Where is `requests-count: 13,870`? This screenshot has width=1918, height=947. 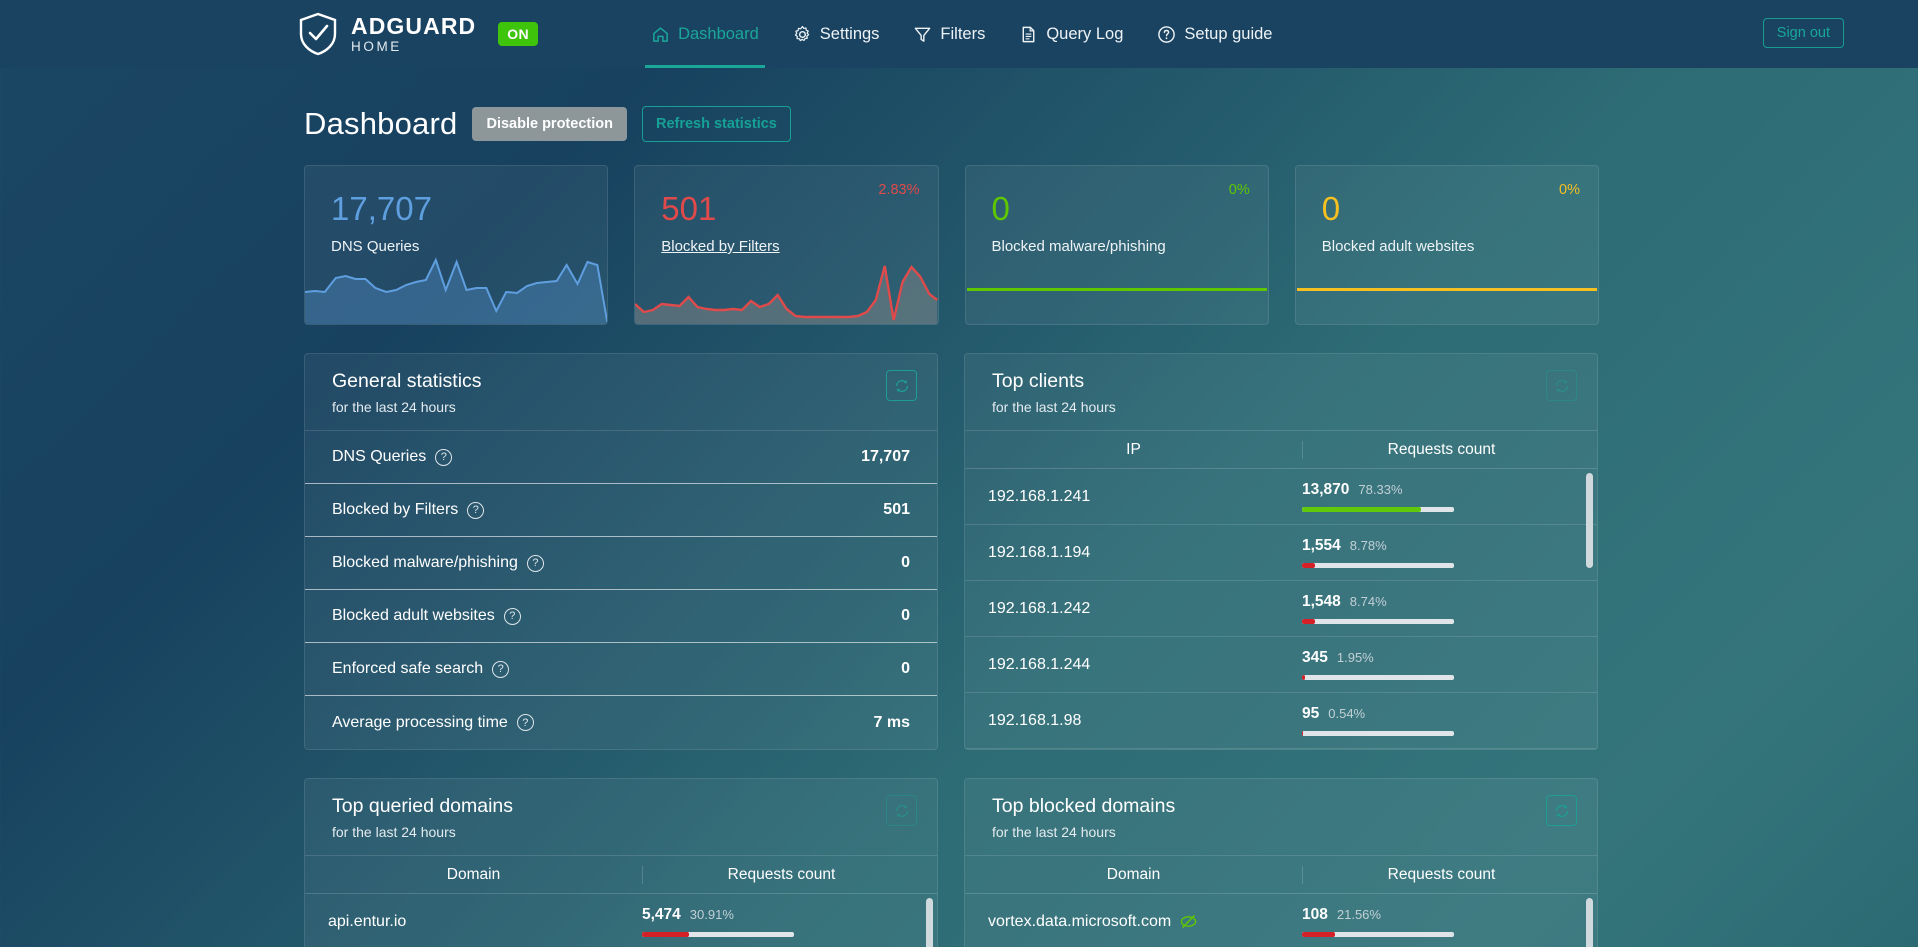
requests-count: 13,870 is located at coordinates (1326, 489).